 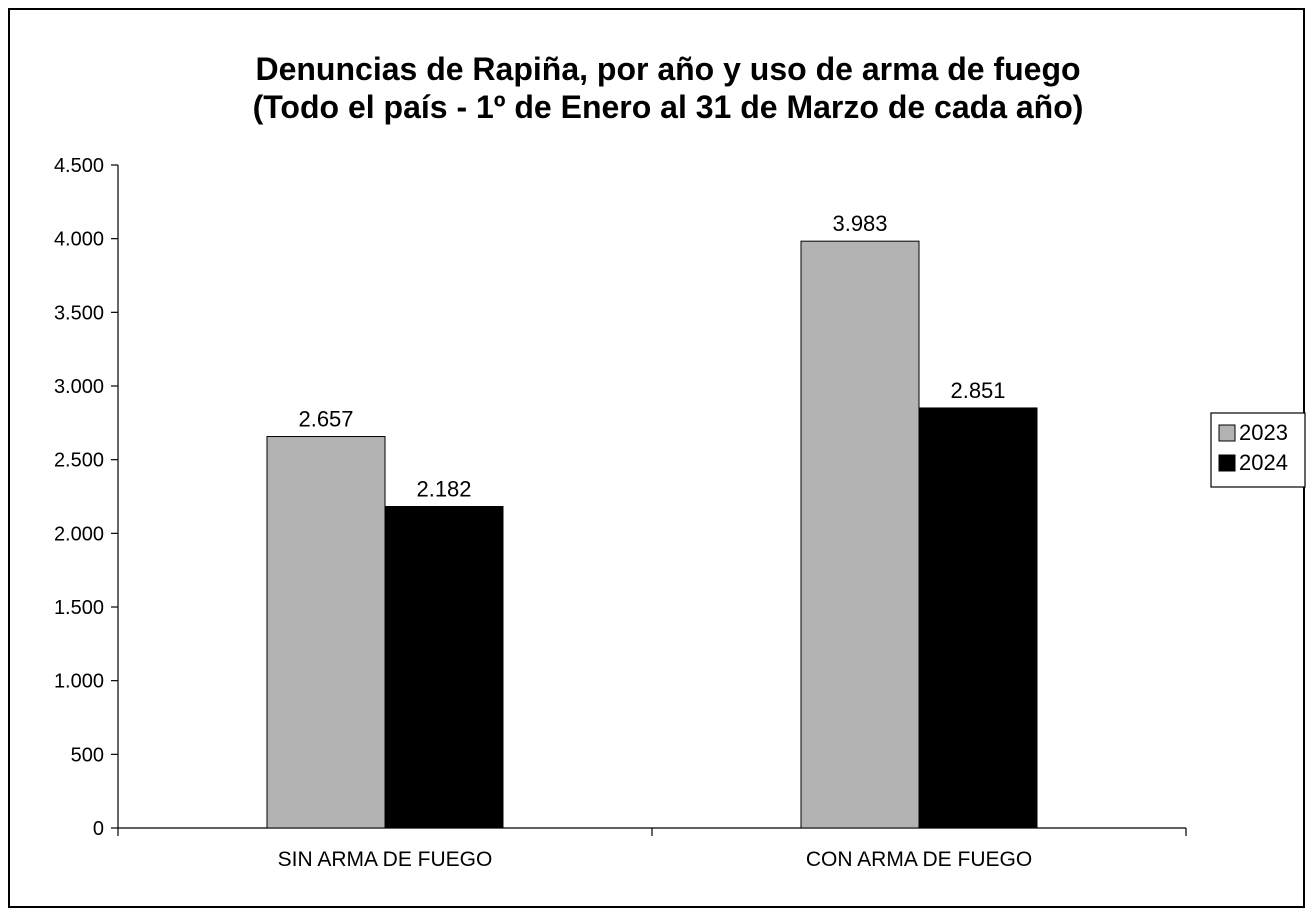 What do you see at coordinates (977, 390) in the screenshot?
I see `data-label: 2.851` at bounding box center [977, 390].